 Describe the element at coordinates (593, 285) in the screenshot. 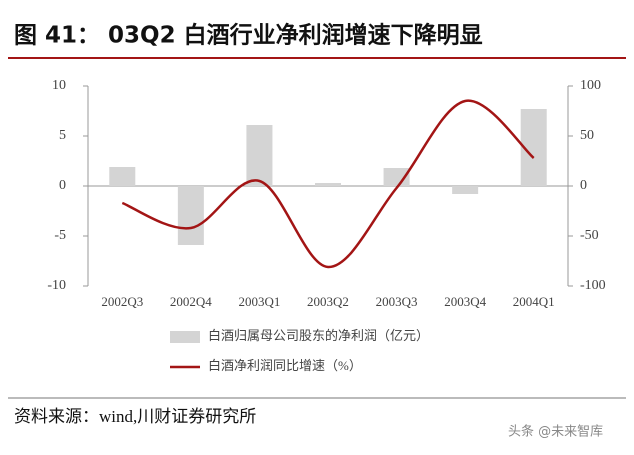

I see `y2-tick-label: -100` at that location.